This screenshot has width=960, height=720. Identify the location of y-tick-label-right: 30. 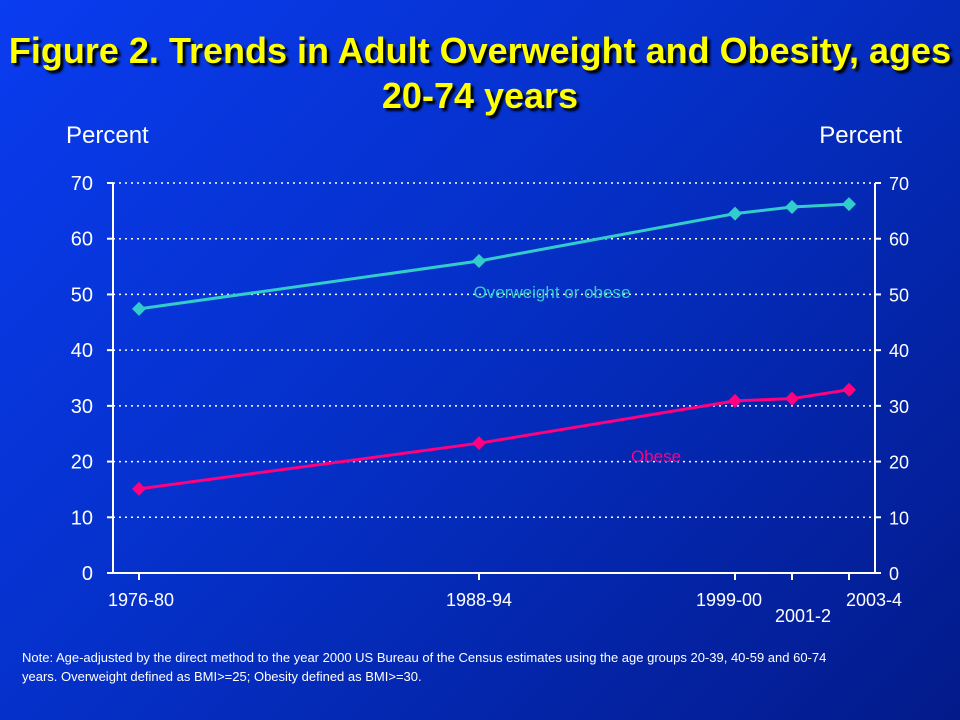
(899, 407).